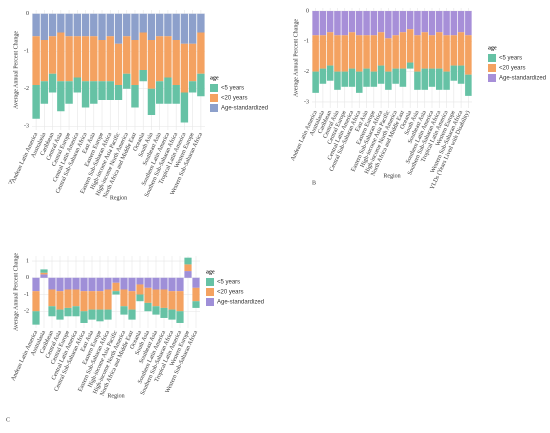 This screenshot has width=550, height=433. Describe the element at coordinates (27, 261) in the screenshot. I see `y-tick-label: 1` at that location.